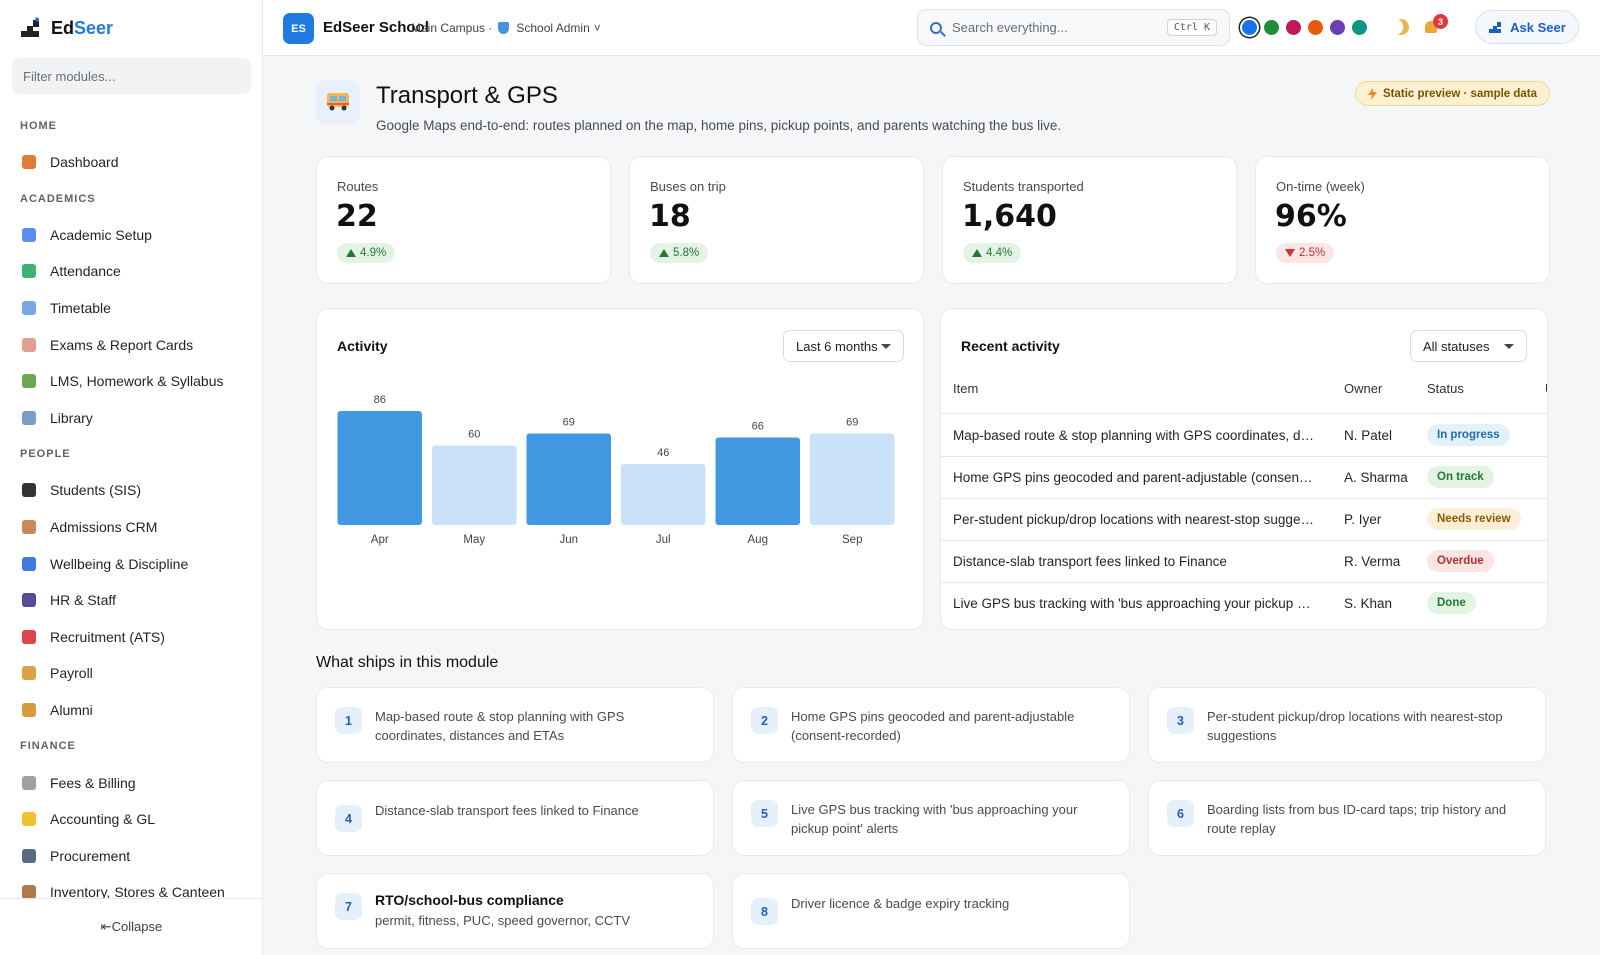 This screenshot has height=955, width=1600. What do you see at coordinates (663, 540) in the screenshot?
I see `x-tick-label: Jul` at bounding box center [663, 540].